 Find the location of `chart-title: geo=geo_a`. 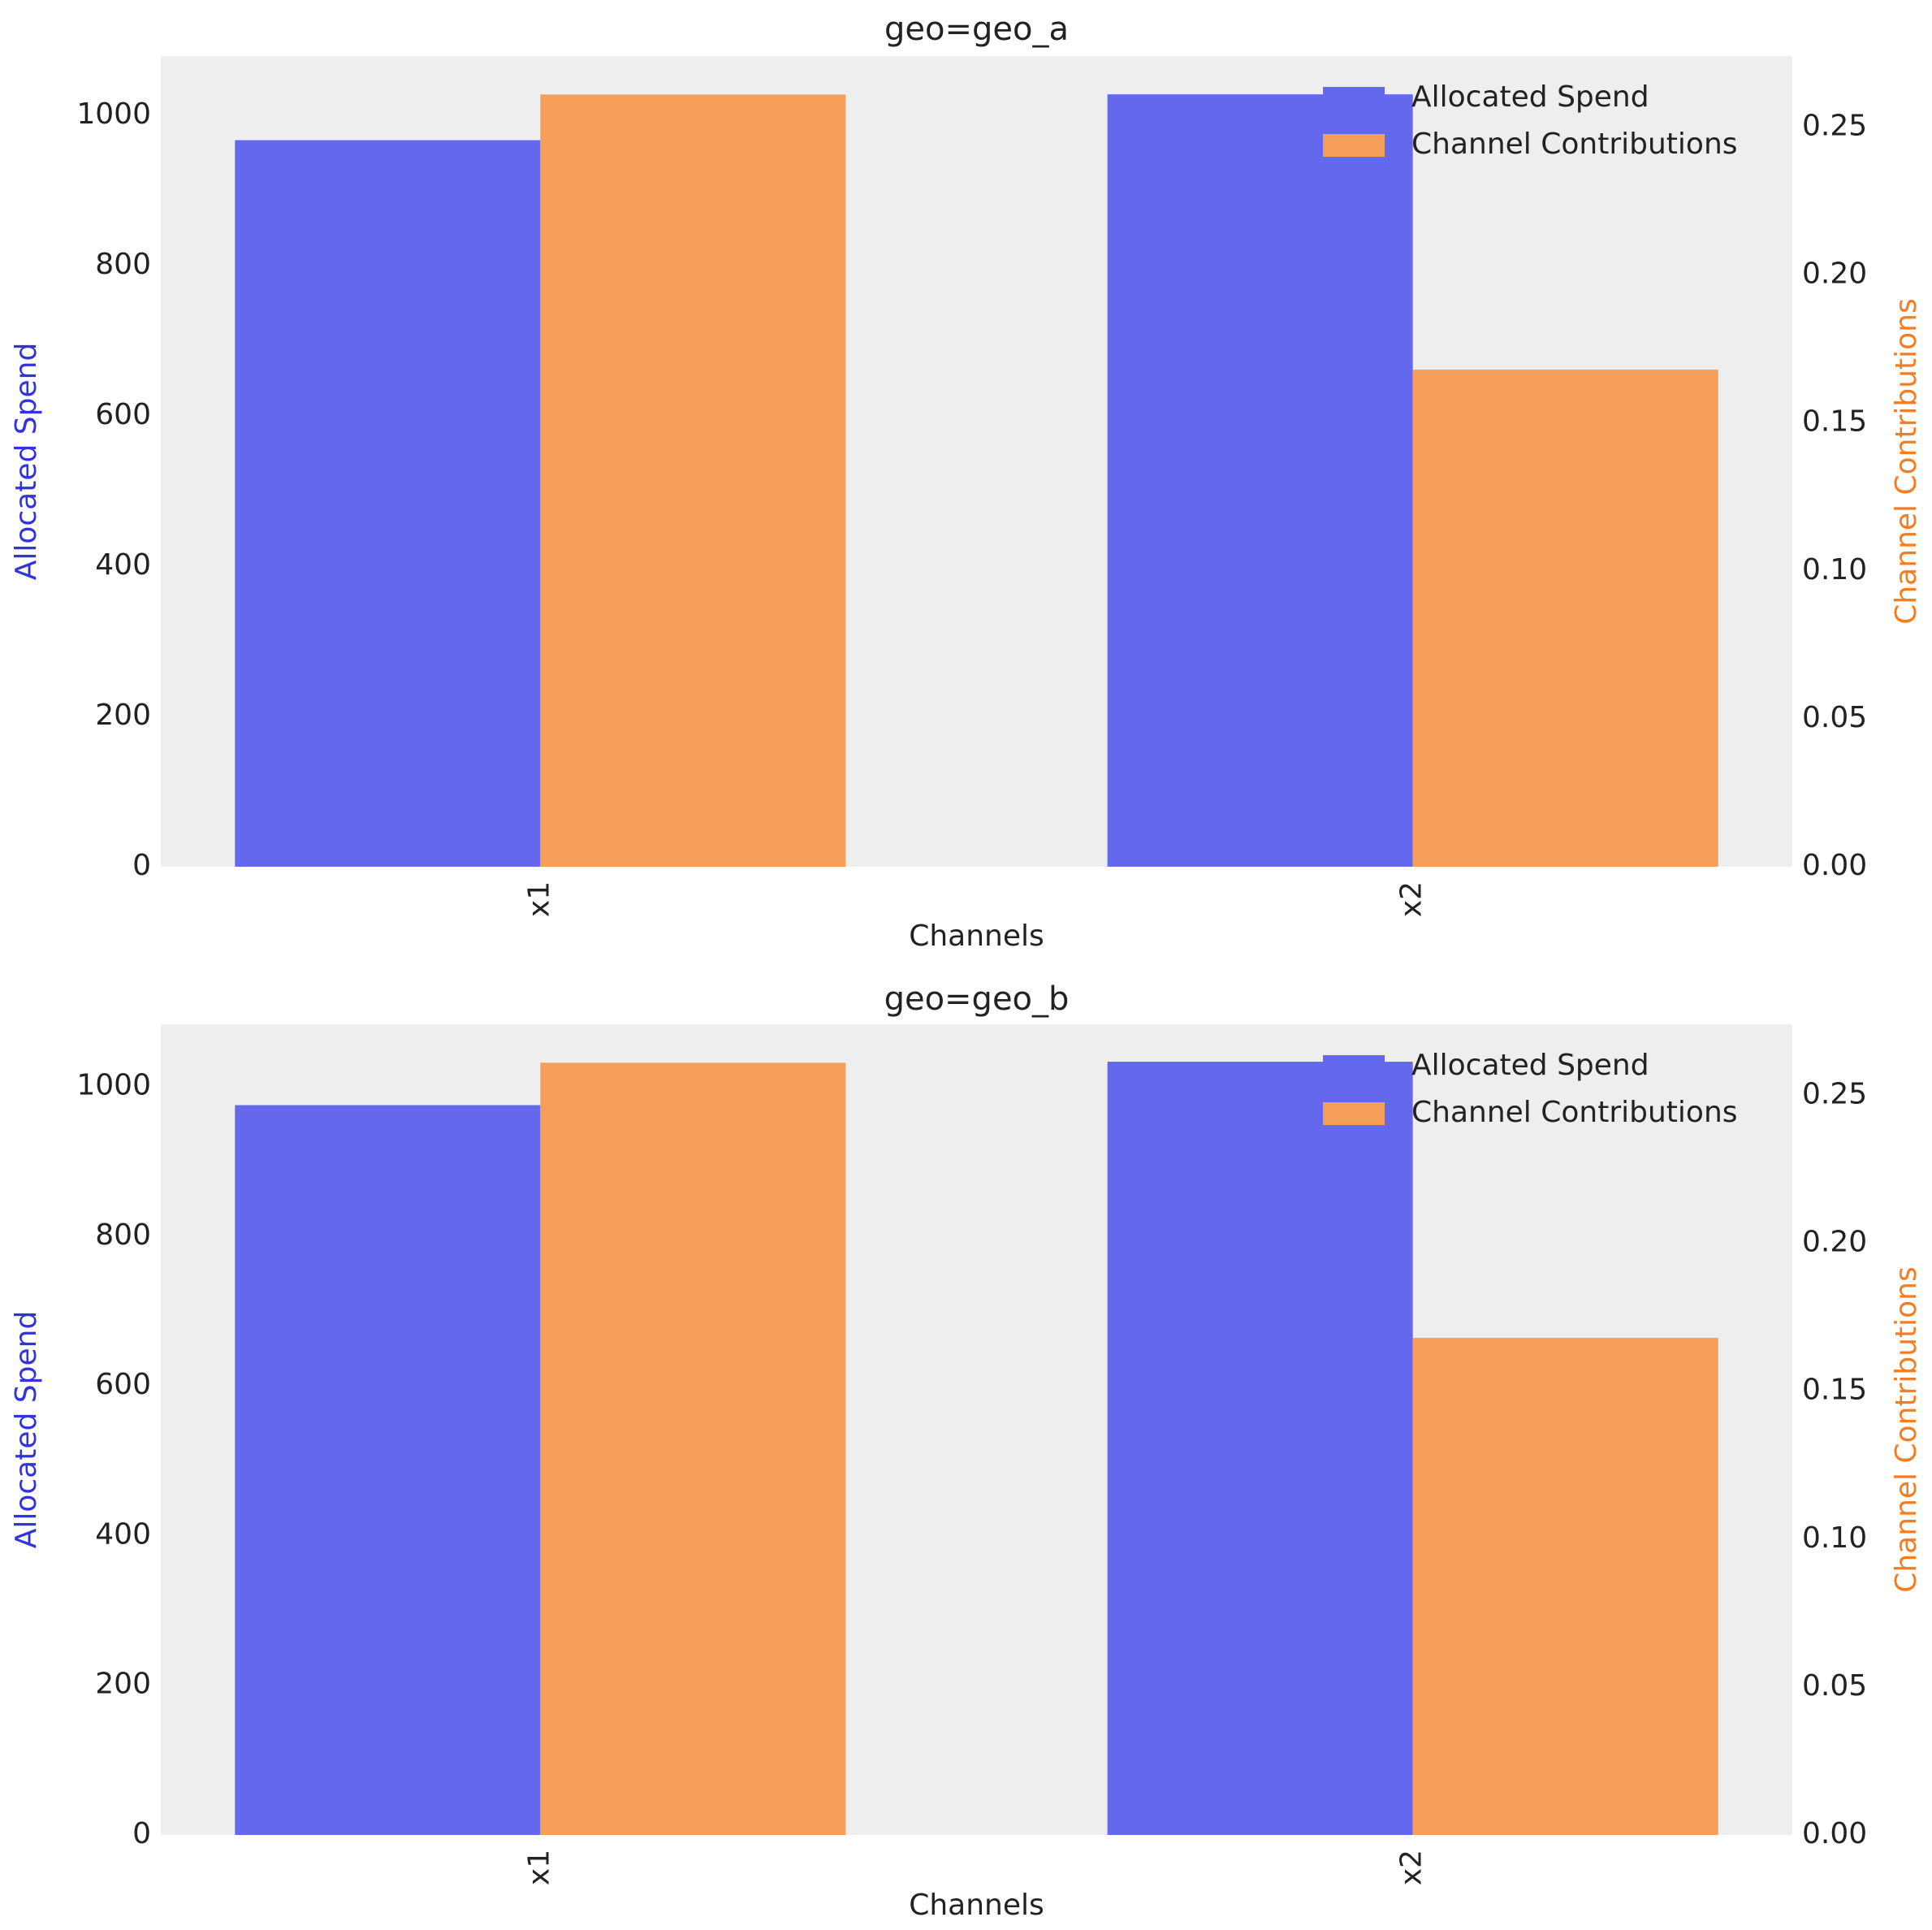

chart-title: geo=geo_a is located at coordinates (977, 30).